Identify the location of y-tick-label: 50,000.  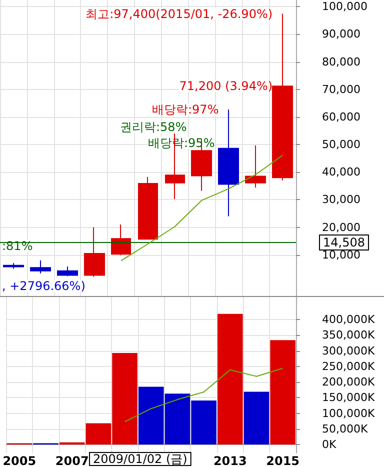
(341, 145).